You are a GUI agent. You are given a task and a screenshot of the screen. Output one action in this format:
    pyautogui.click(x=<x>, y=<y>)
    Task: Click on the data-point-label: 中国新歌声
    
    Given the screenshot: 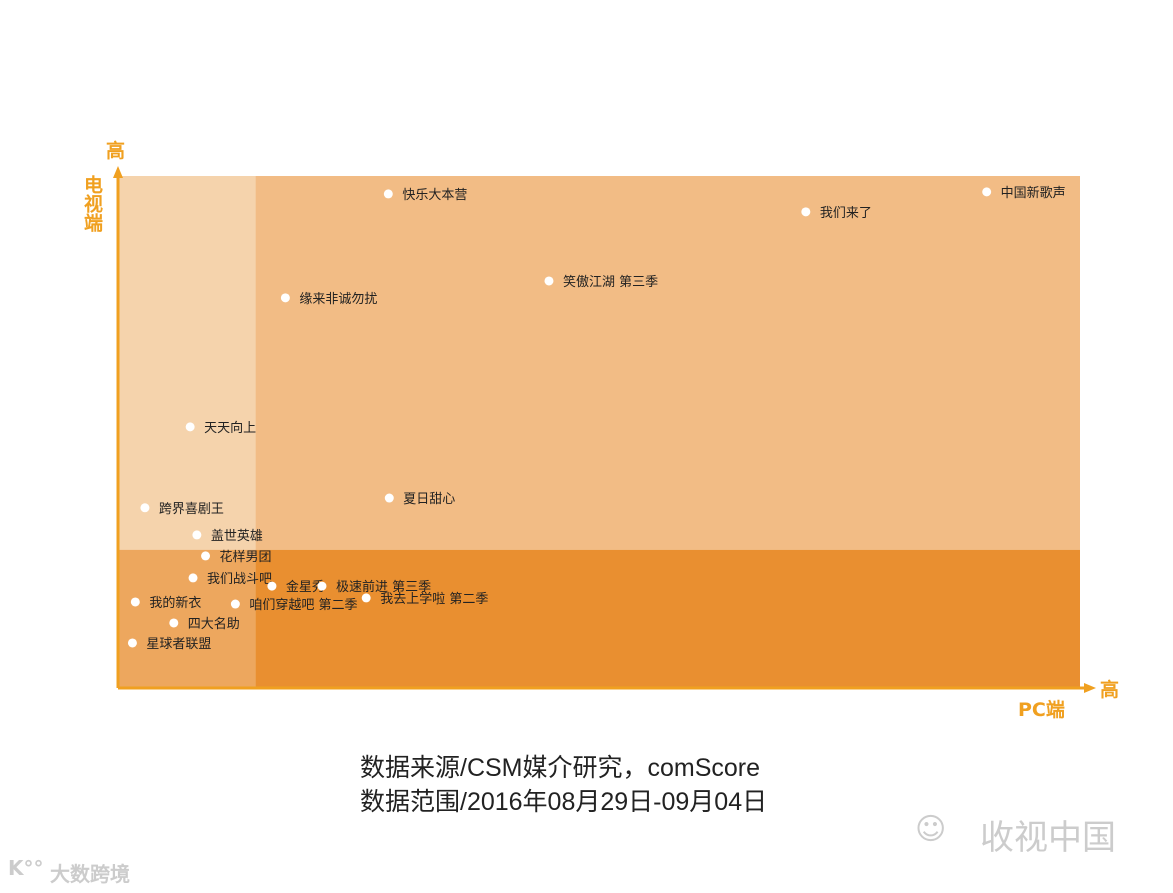 What is the action you would take?
    pyautogui.click(x=1033, y=193)
    